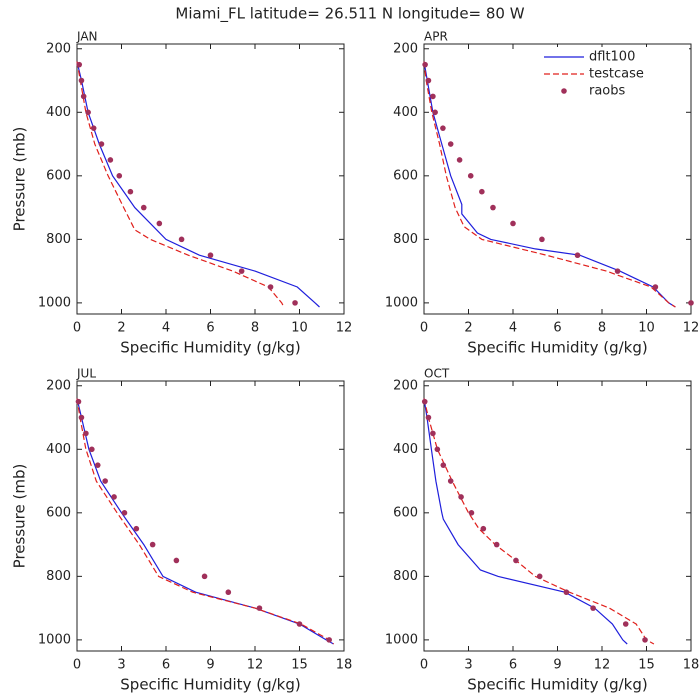  I want to click on x-tick-label: 18, so click(691, 665).